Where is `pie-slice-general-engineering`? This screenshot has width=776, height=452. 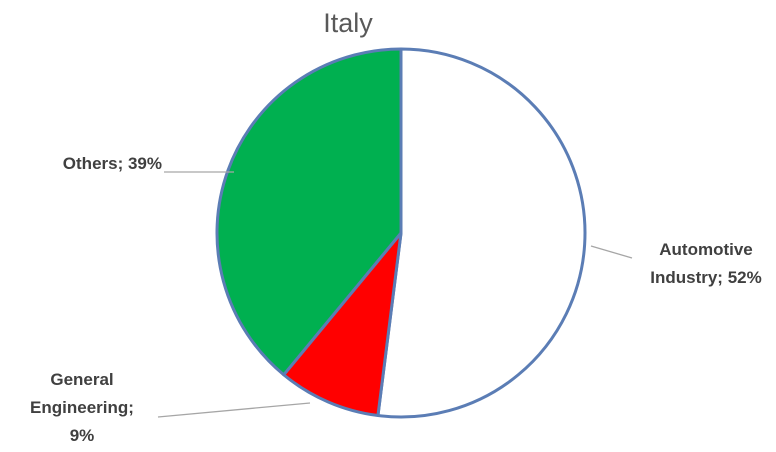
pie-slice-general-engineering is located at coordinates (342, 324).